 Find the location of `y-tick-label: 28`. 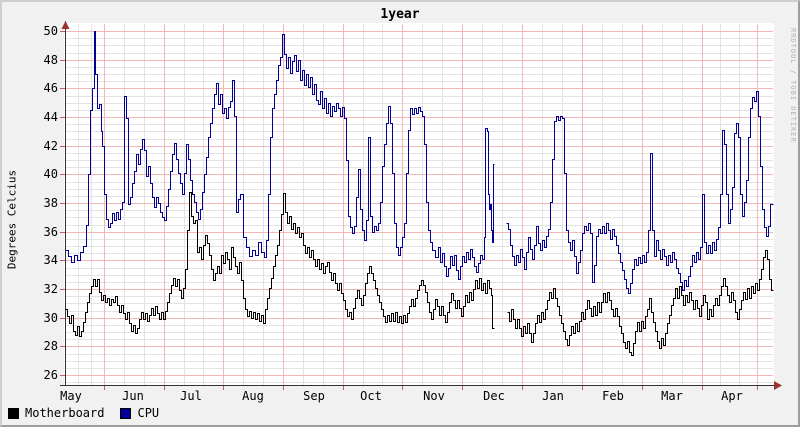

y-tick-label: 28 is located at coordinates (50, 346).